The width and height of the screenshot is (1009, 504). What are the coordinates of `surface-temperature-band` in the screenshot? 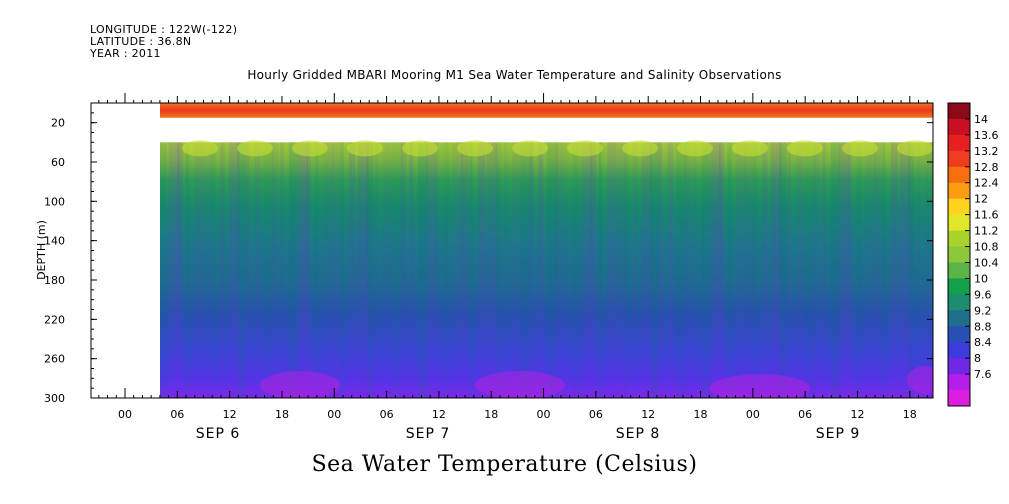 It's located at (546, 110).